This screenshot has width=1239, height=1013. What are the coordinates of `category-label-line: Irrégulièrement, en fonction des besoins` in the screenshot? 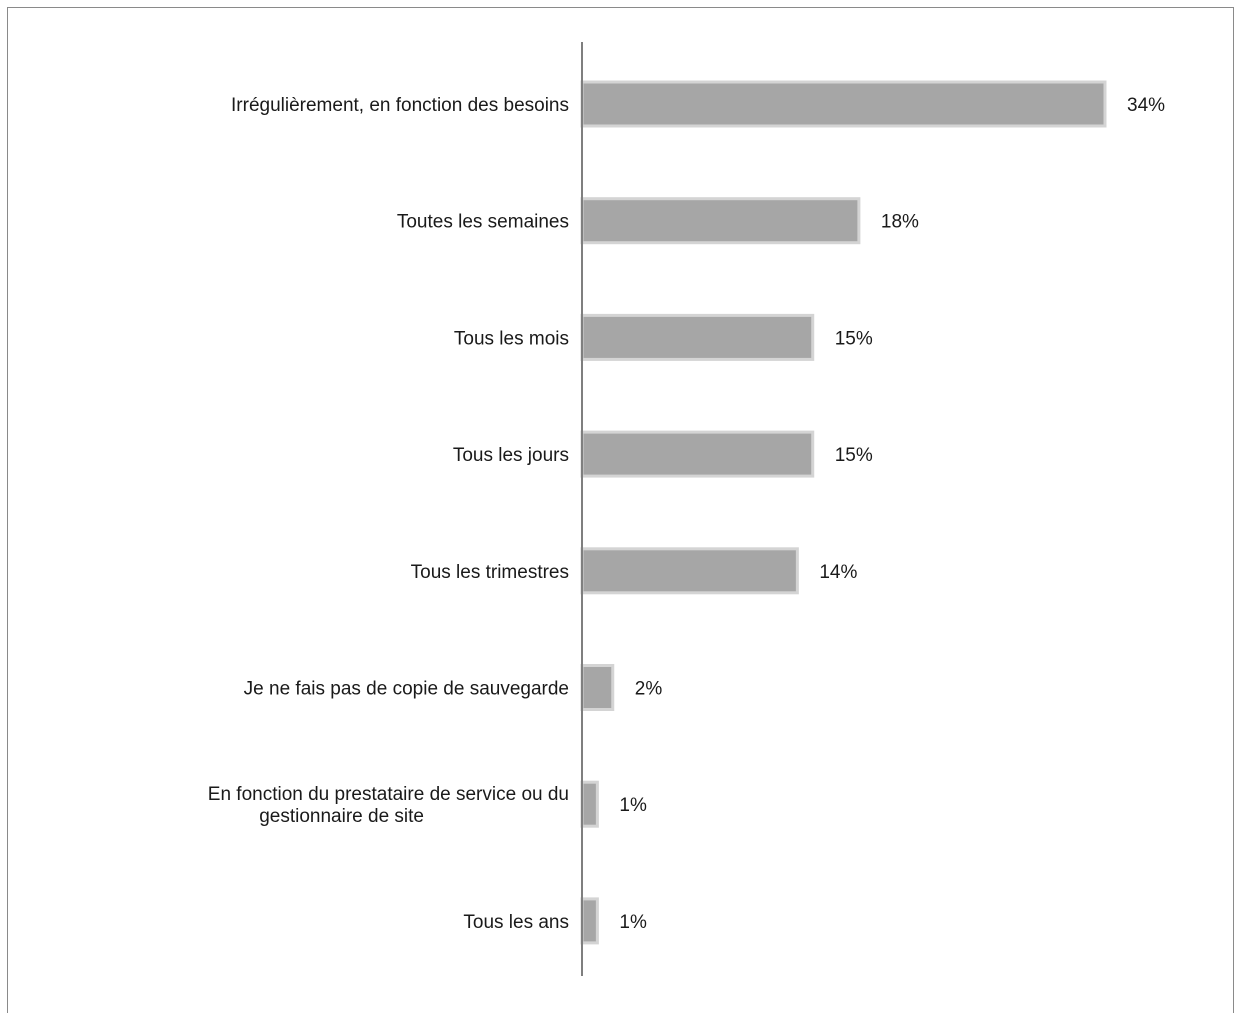 It's located at (400, 105).